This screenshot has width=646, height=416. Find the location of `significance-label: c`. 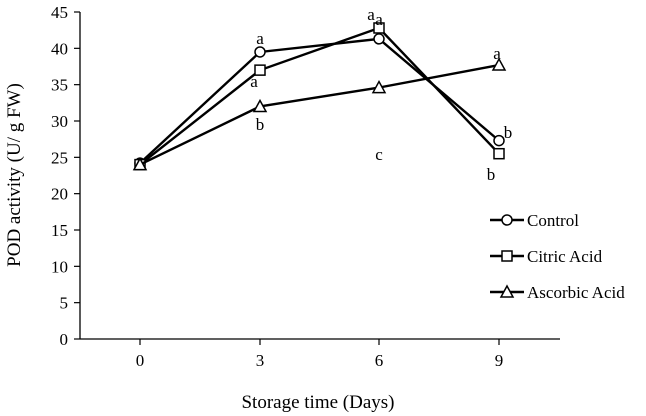

significance-label: c is located at coordinates (379, 154).